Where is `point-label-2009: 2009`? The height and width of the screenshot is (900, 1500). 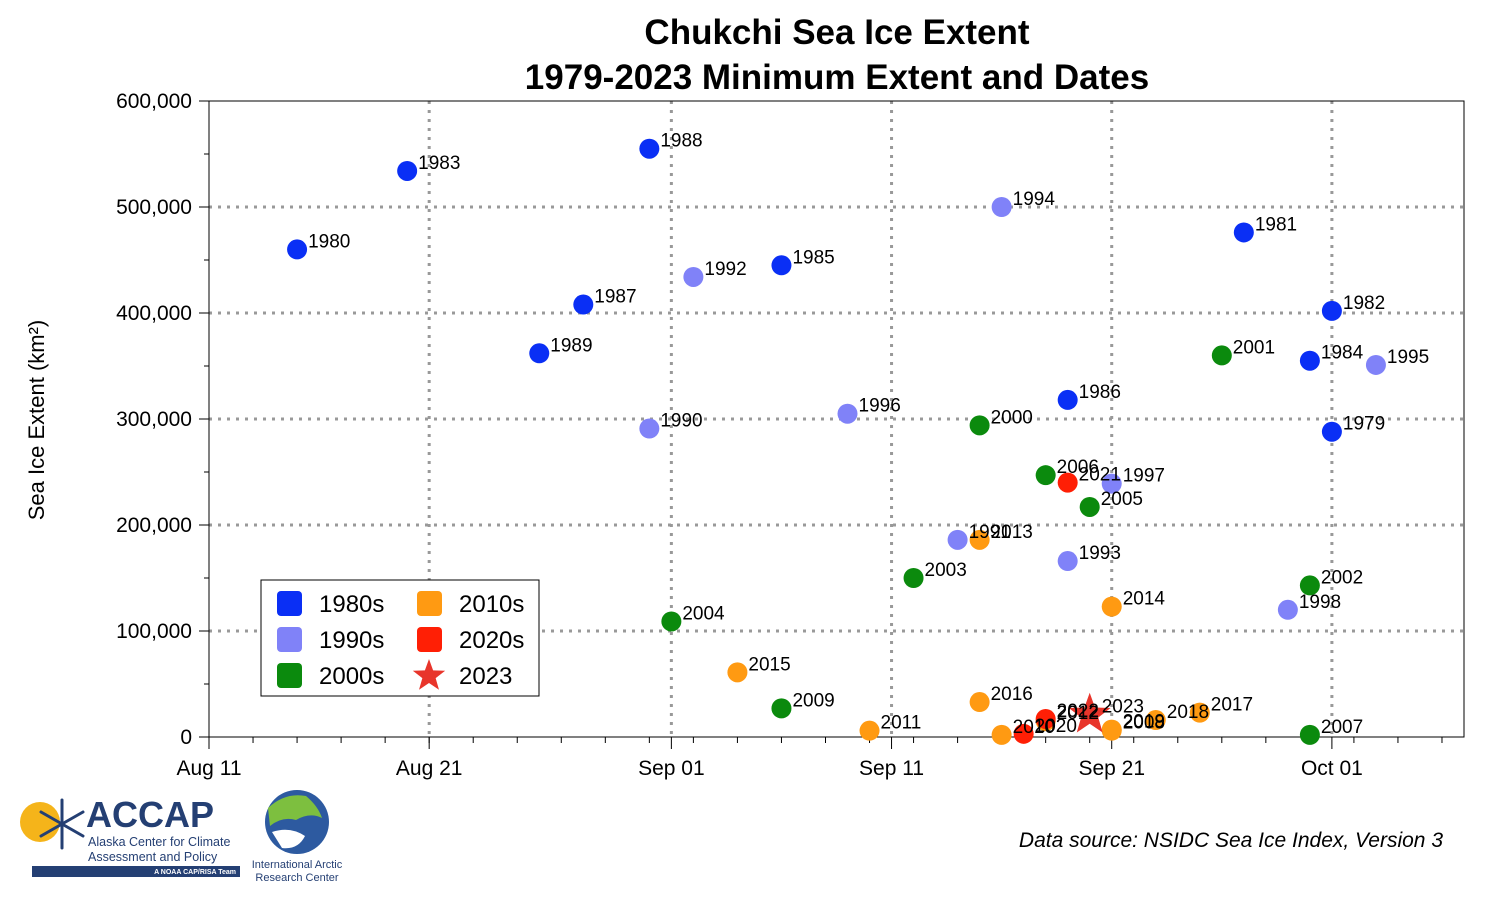
point-label-2009: 2009 is located at coordinates (813, 700).